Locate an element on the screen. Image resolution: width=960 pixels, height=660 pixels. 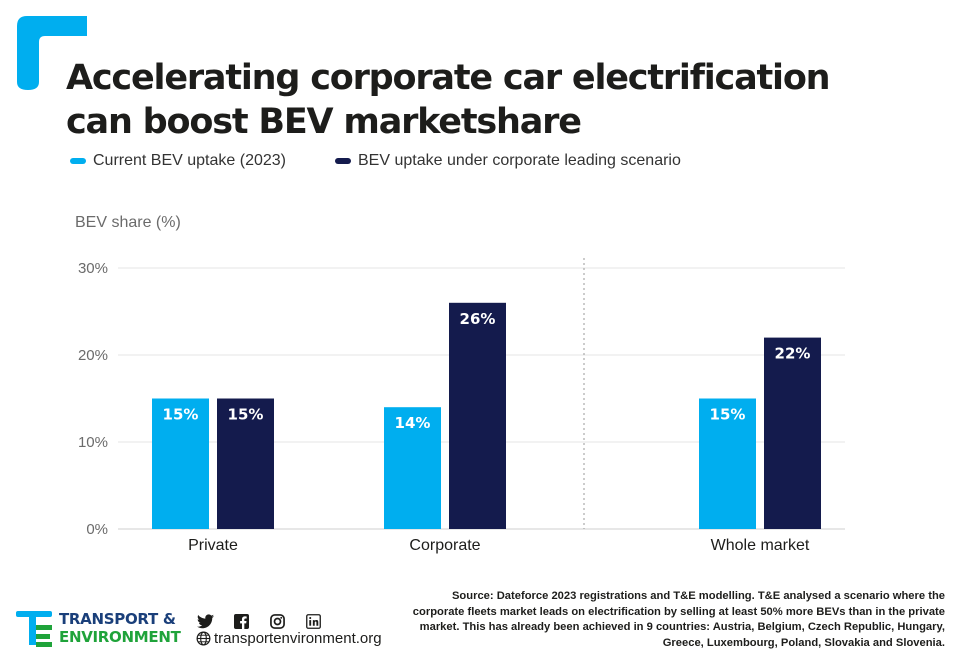
y-tick-label: 0% is located at coordinates (97, 529).